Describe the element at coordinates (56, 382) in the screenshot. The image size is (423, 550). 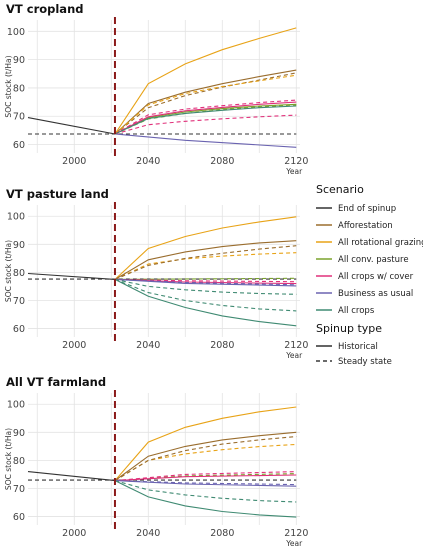
I see `panel-title: All VT farmland` at that location.